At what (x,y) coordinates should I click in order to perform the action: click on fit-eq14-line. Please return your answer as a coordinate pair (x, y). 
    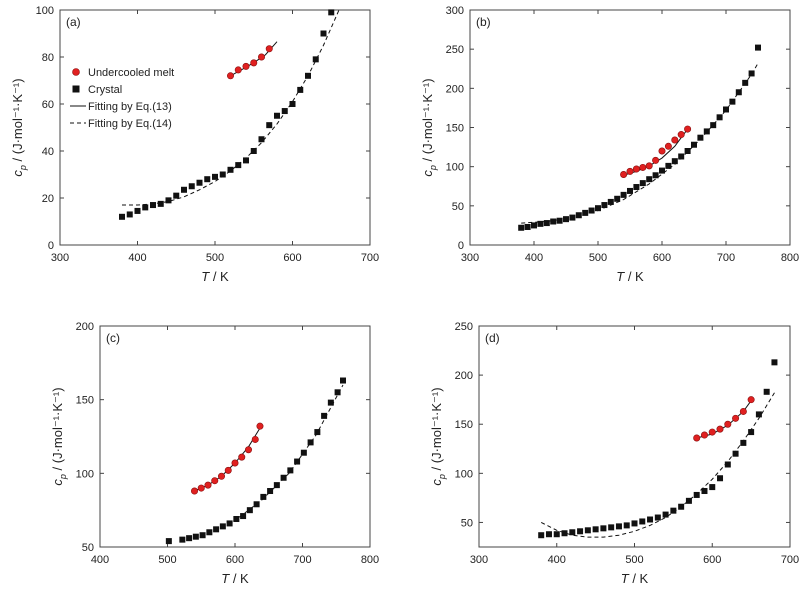
    Looking at the image, I should click on (640, 143).